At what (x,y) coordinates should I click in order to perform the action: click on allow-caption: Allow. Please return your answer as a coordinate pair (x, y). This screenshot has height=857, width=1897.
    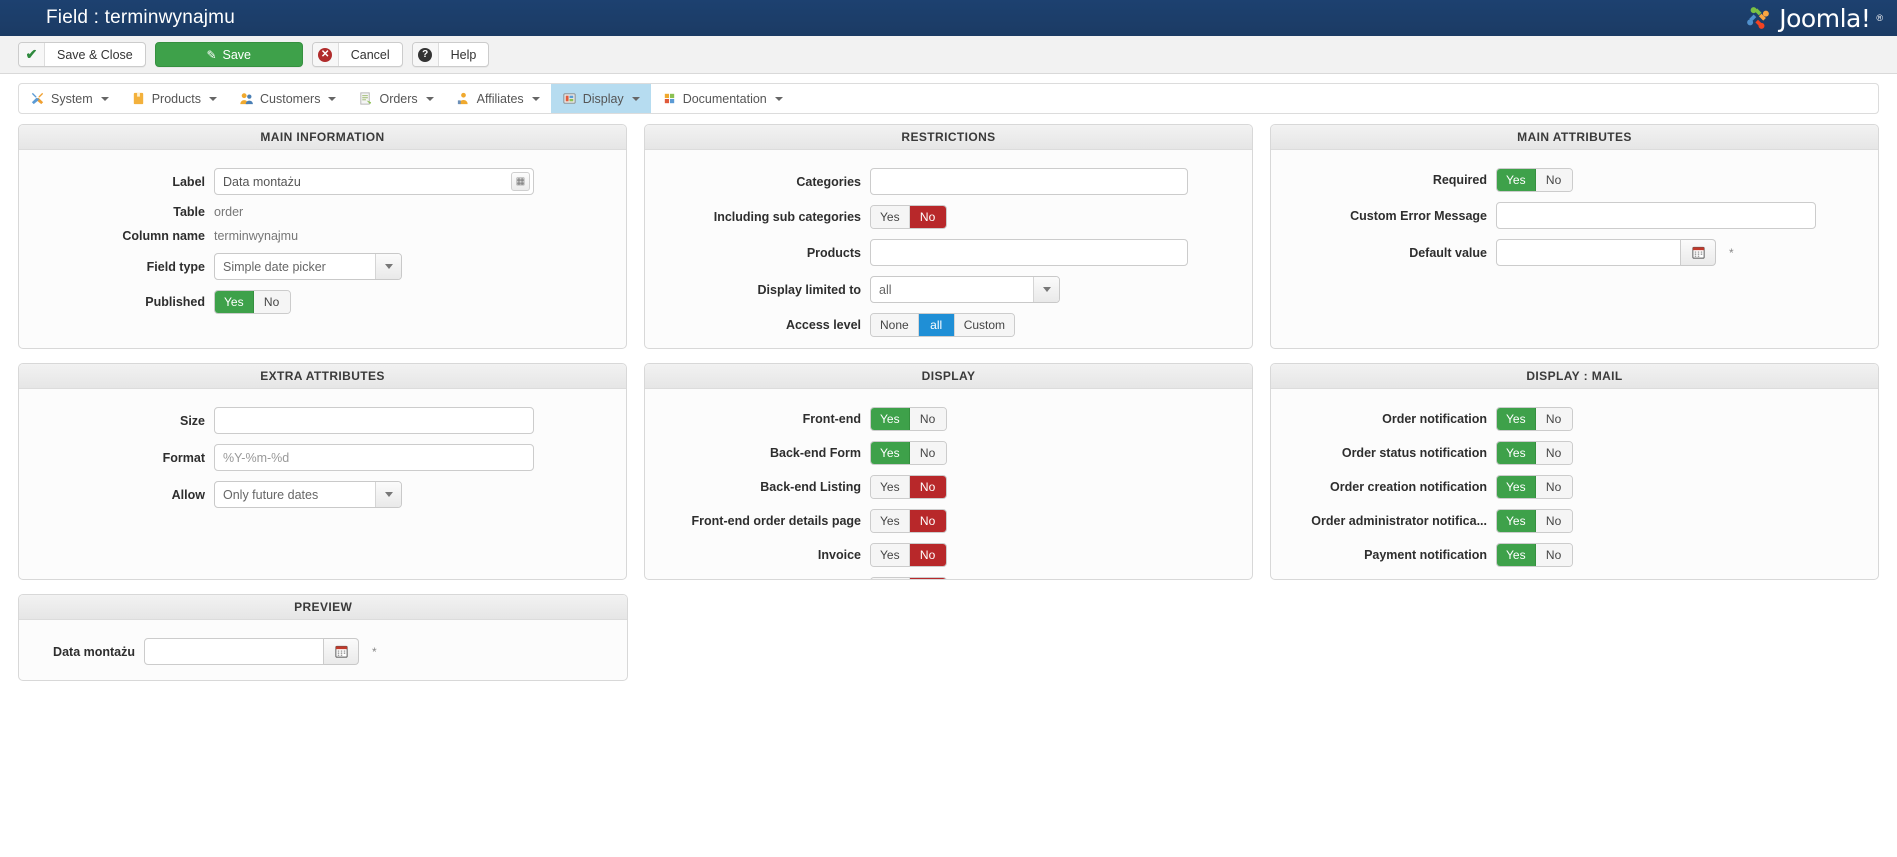
    Looking at the image, I should click on (188, 494).